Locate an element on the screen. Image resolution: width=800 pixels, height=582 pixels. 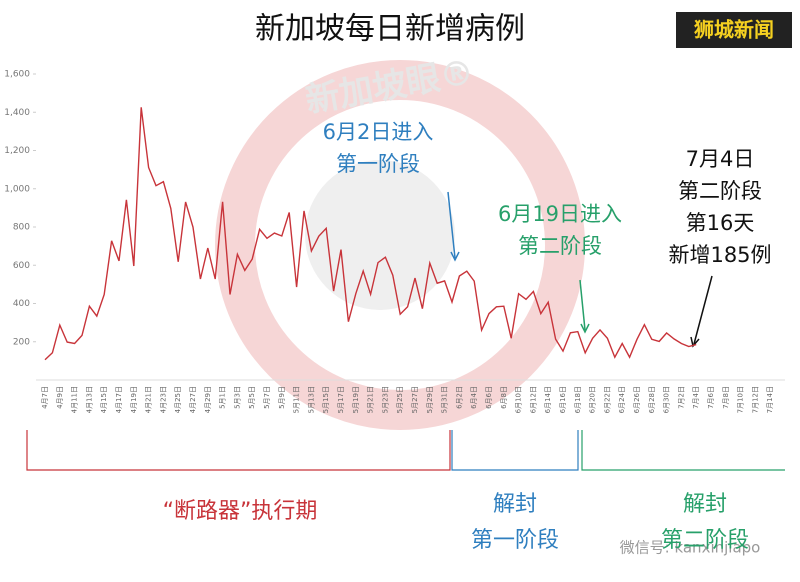
x-tick-label: 5月7日 is located at coordinates (267, 397).